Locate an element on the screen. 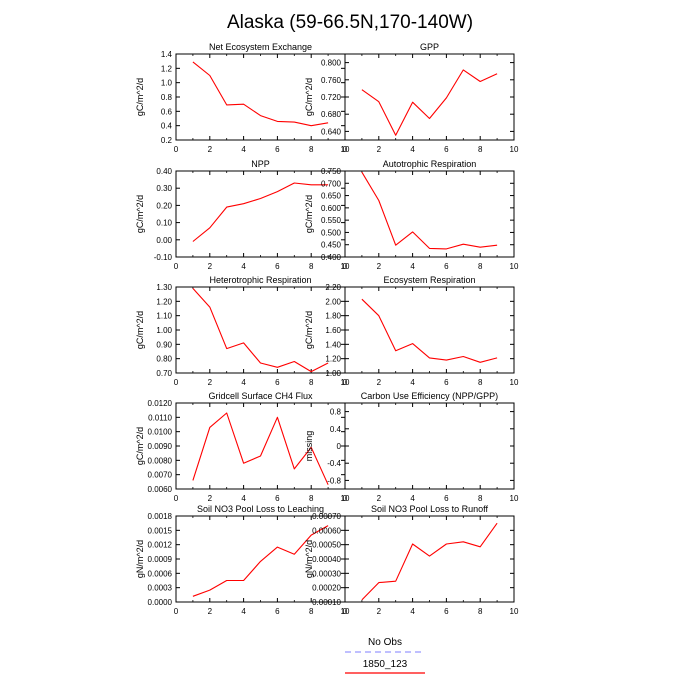  y-tick-label: 0.0110 is located at coordinates (160, 417).